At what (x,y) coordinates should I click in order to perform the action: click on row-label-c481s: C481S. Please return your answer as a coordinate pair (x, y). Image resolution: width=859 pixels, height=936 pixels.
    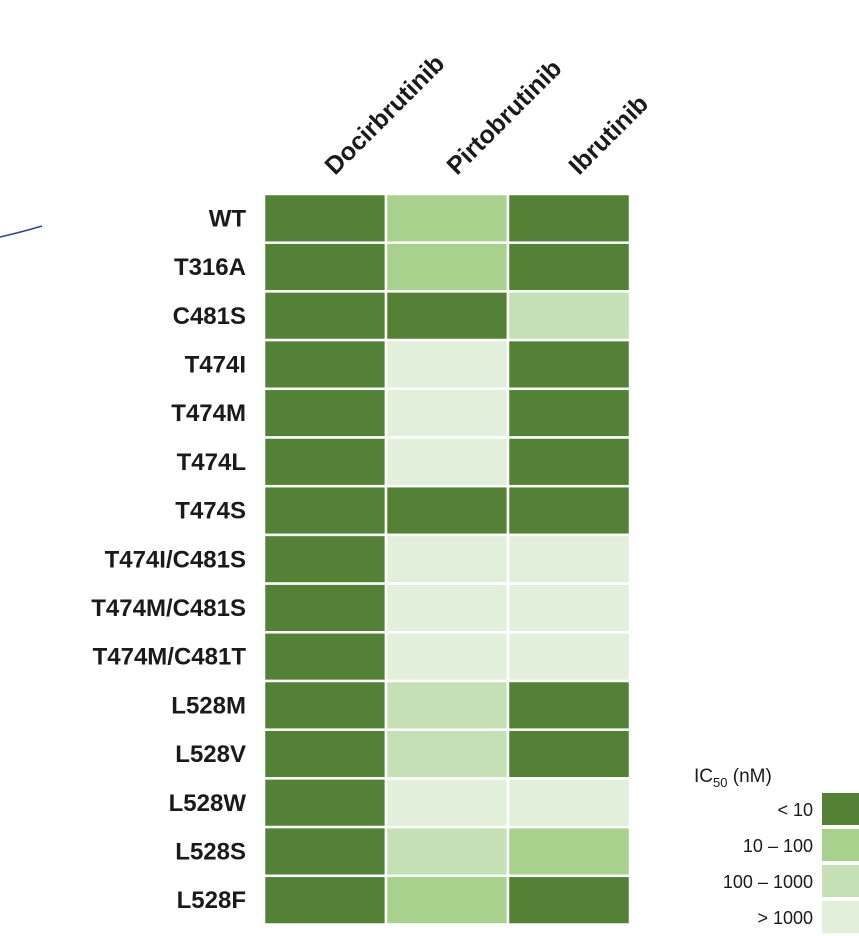
    Looking at the image, I should click on (209, 316).